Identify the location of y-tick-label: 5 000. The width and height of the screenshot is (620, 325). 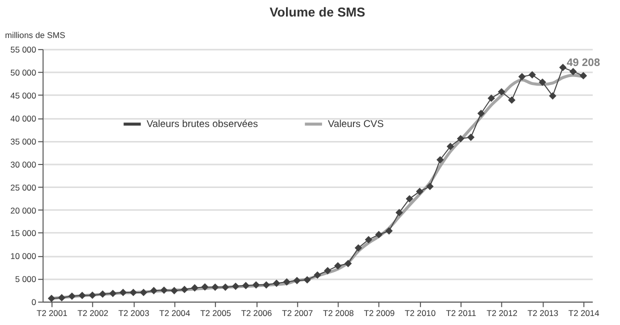
(25, 279).